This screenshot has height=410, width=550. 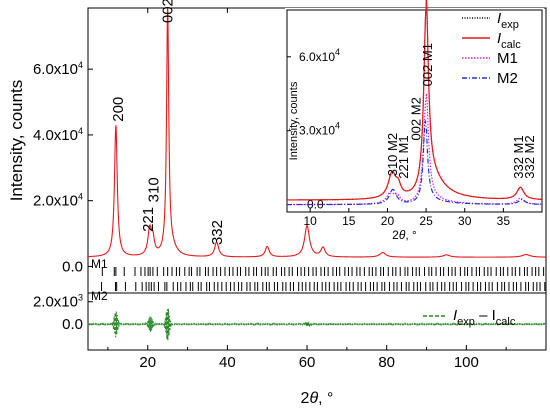 What do you see at coordinates (426, 221) in the screenshot?
I see `inset-x-tick-label: 25` at bounding box center [426, 221].